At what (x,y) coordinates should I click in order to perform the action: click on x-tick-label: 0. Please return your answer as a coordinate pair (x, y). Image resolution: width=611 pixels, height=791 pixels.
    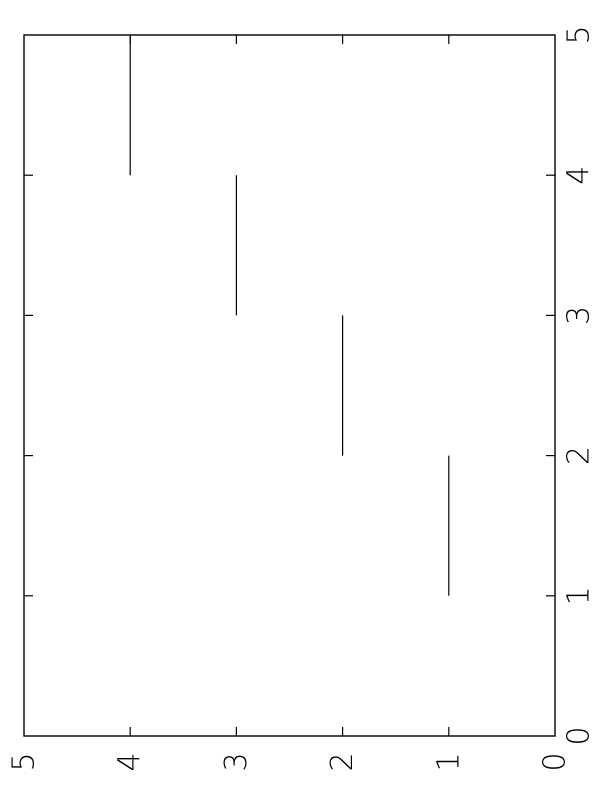
    Looking at the image, I should click on (579, 735).